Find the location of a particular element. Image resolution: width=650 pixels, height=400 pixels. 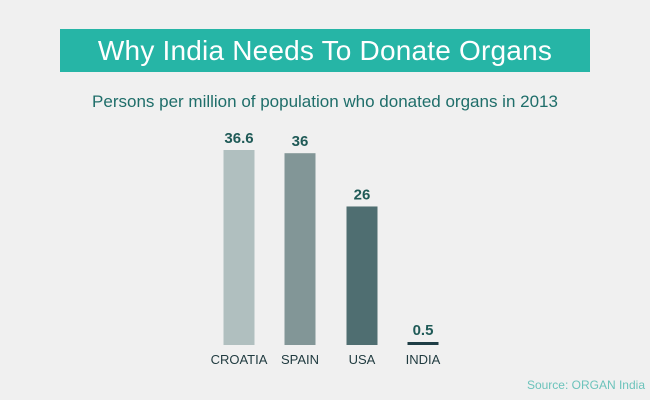

chart-title: Why India Needs To Donate Organs is located at coordinates (325, 50).